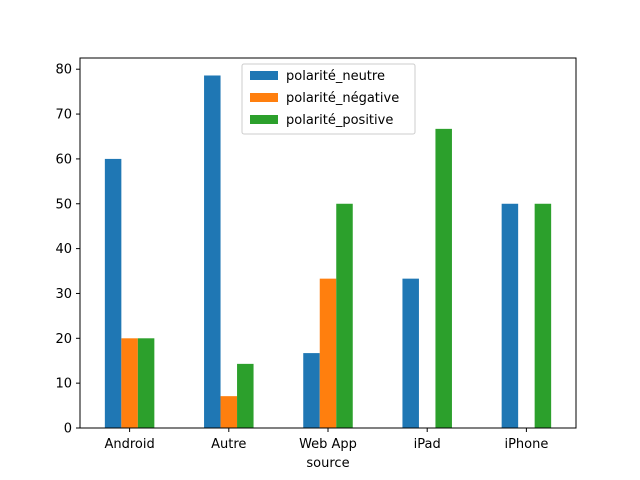 The image size is (640, 480). I want to click on y-axis: 0 10 20 30 40 50 60 70 80, so click(67, 250).